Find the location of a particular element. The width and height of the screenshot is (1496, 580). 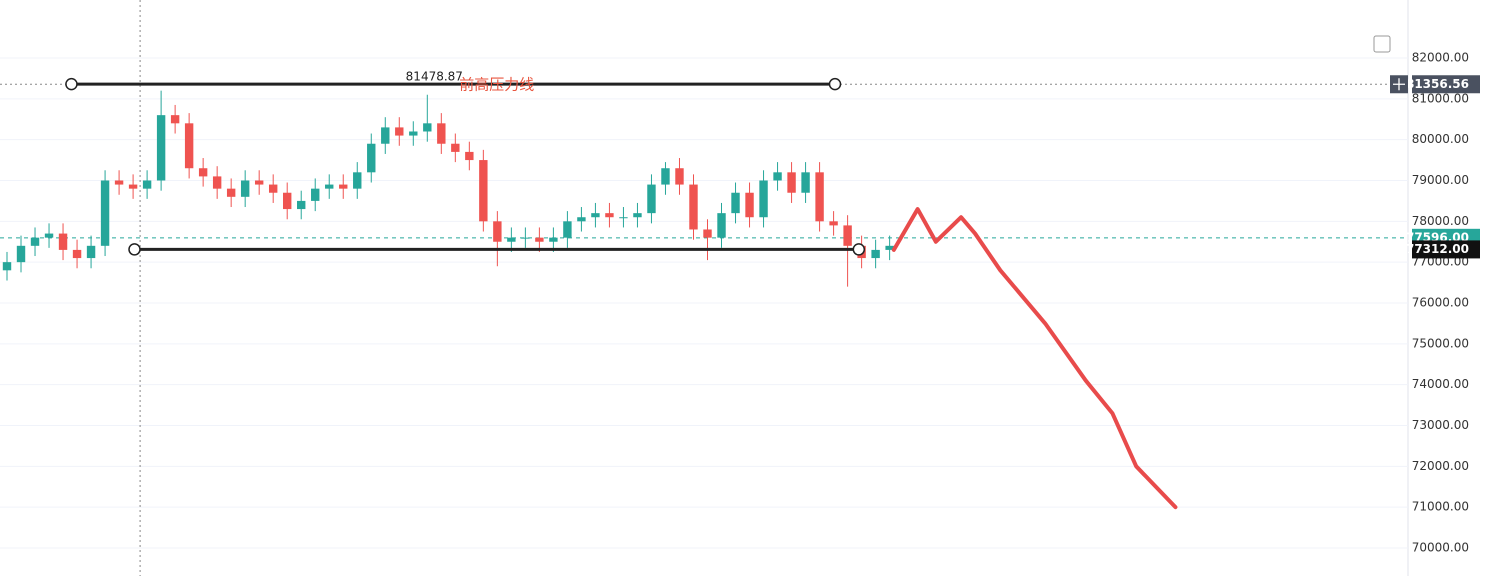

crosshair-price-tag-box is located at coordinates (1446, 84).